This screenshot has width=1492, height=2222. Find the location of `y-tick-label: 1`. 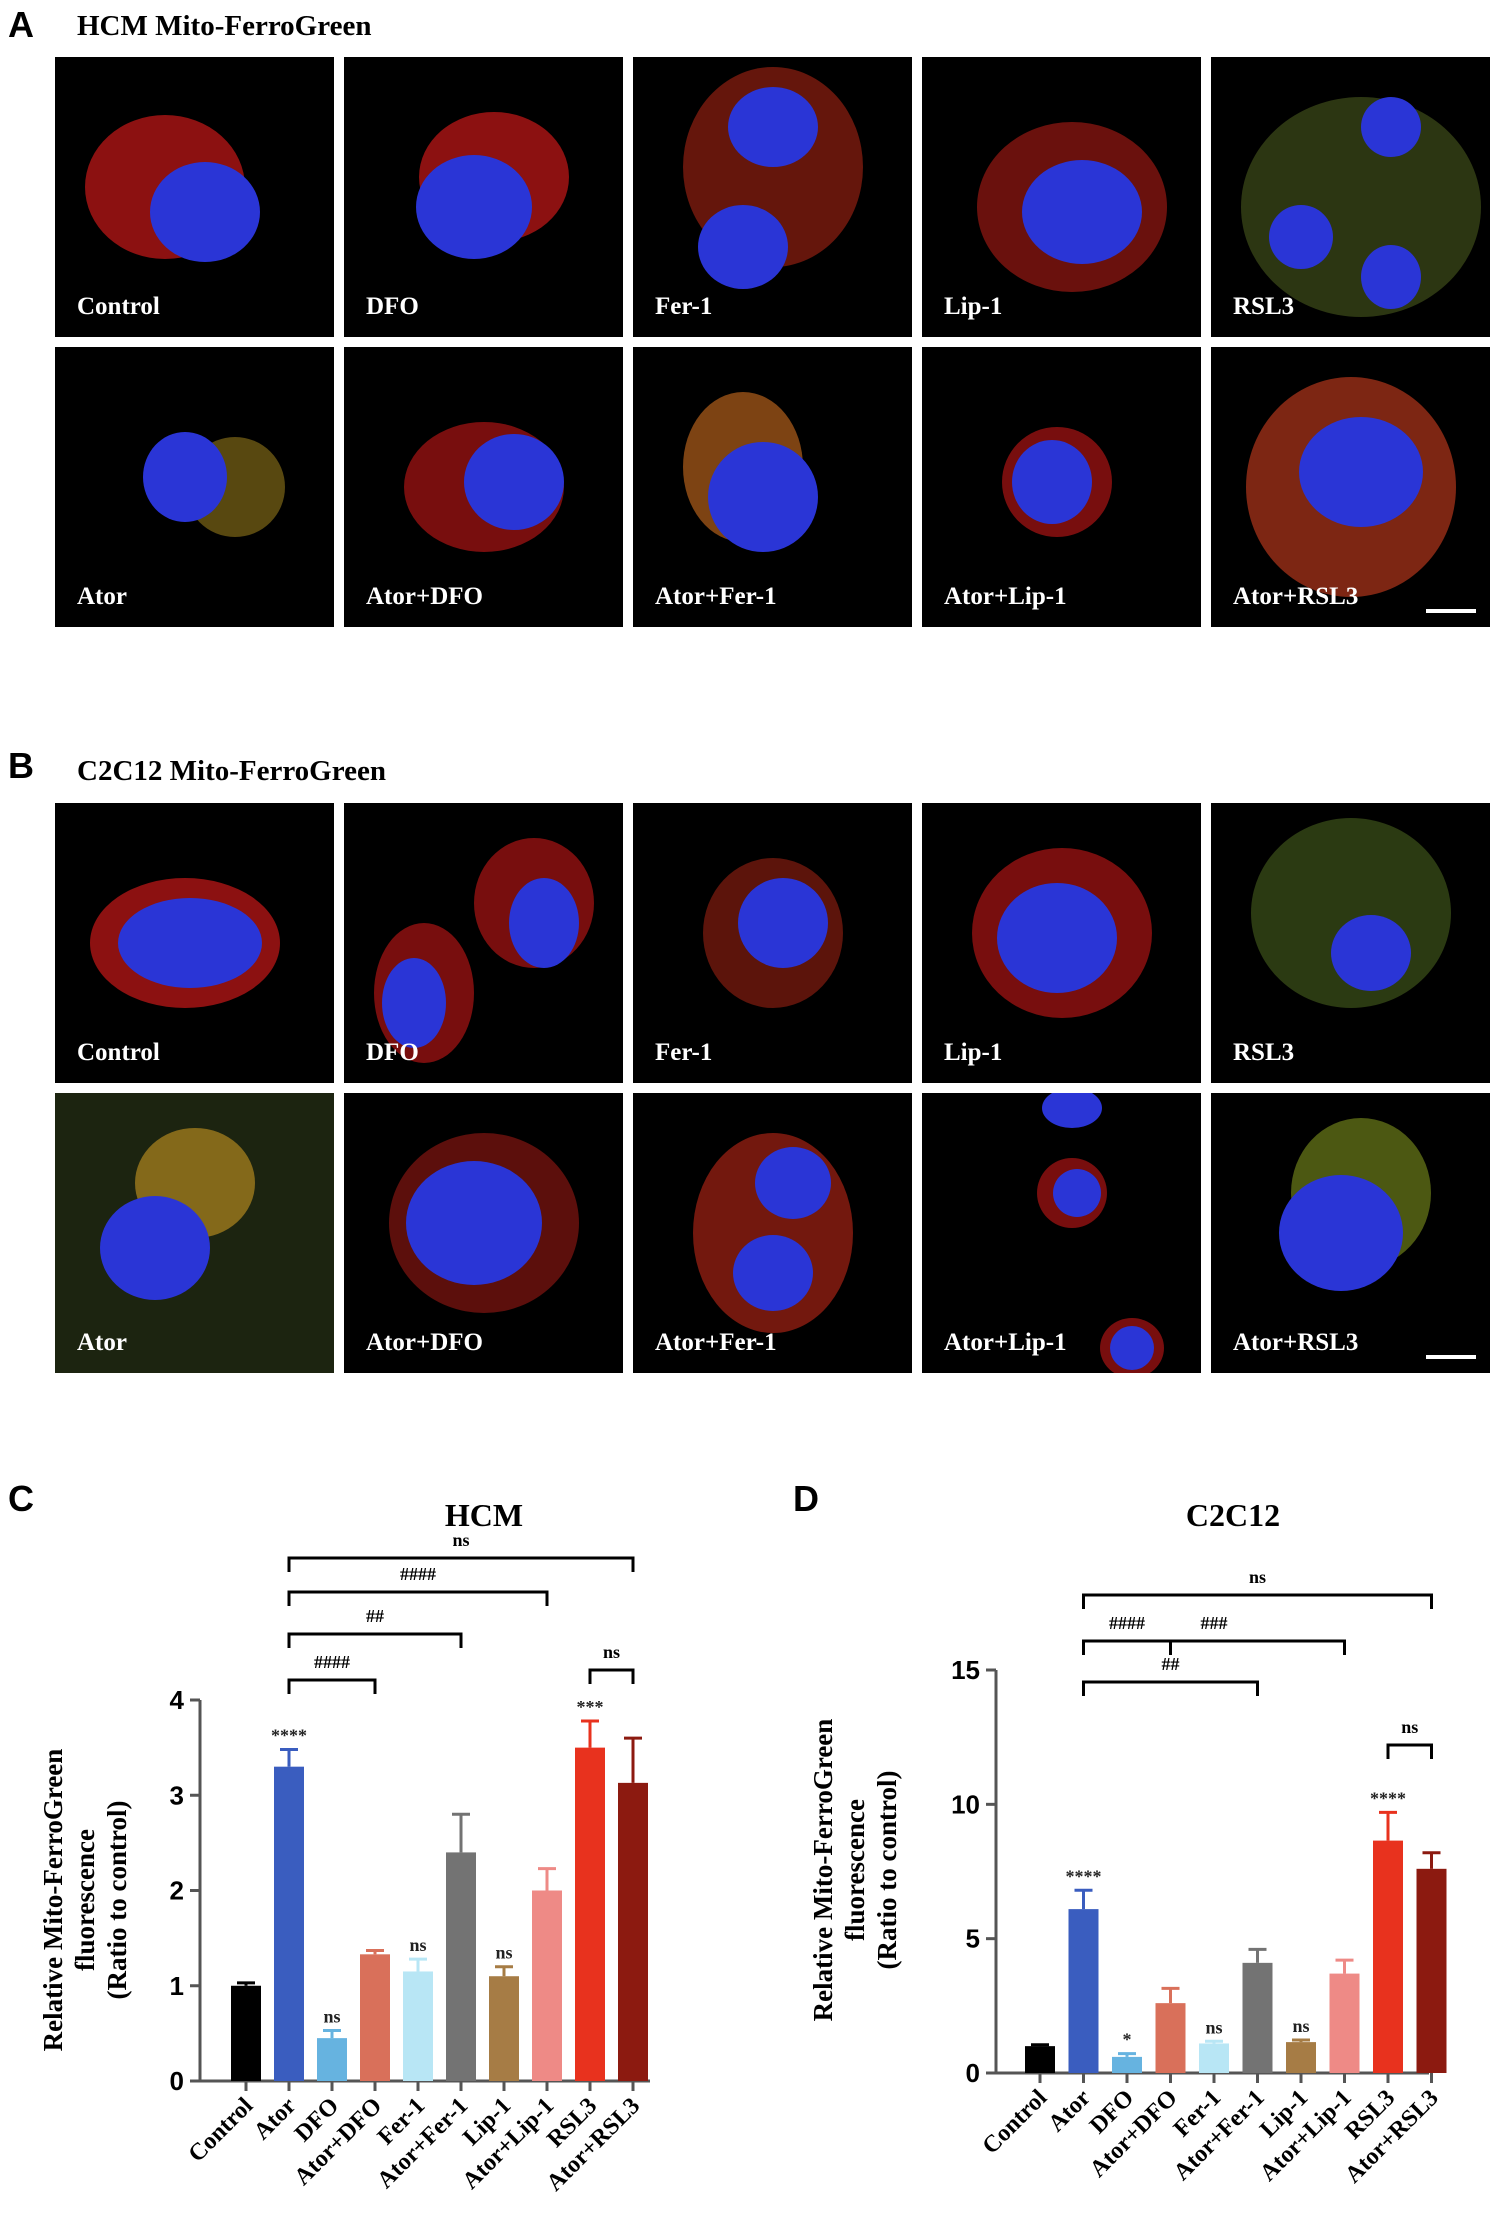

y-tick-label: 1 is located at coordinates (177, 1986).